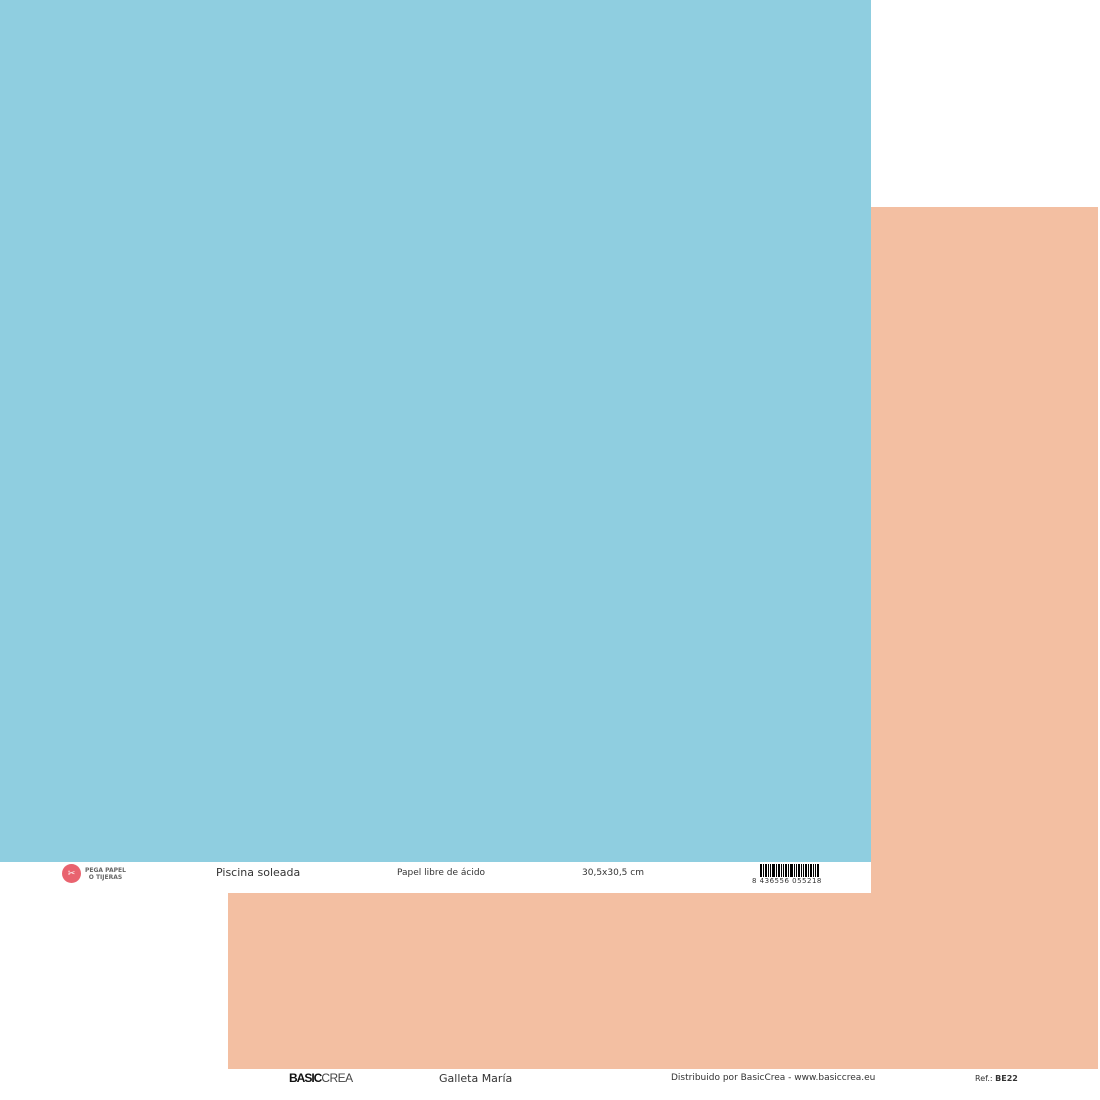  I want to click on pega-papel-logo: ✂ PEGA PAPEL O TIJERAS, so click(94, 873).